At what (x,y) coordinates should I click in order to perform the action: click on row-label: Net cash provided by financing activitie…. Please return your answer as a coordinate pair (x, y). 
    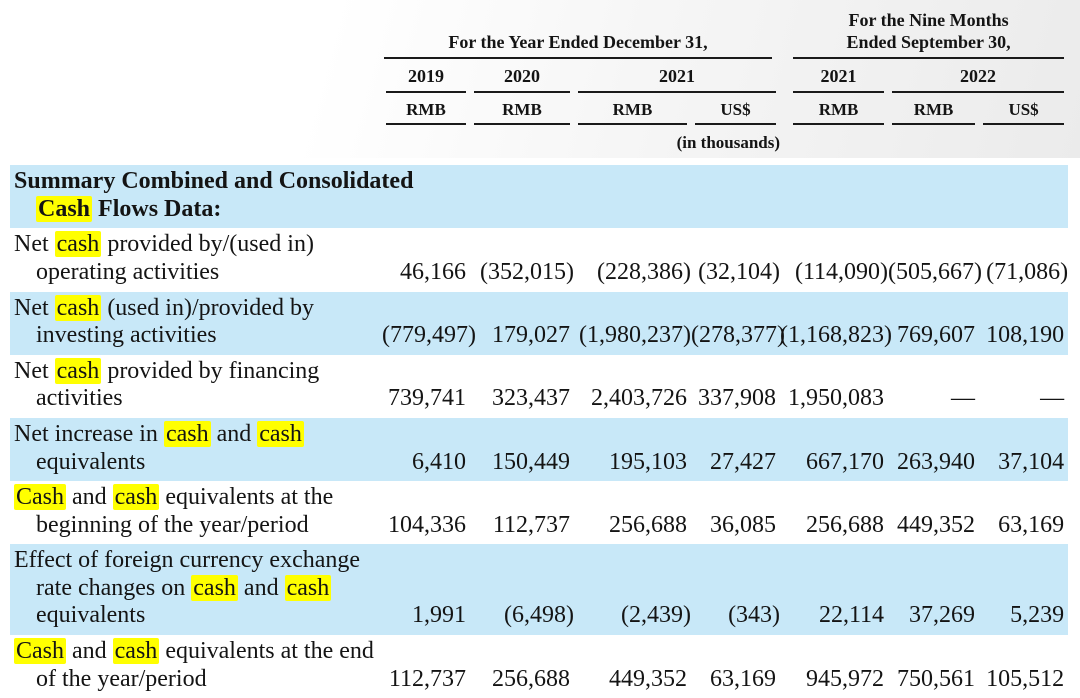
    Looking at the image, I should click on (167, 384).